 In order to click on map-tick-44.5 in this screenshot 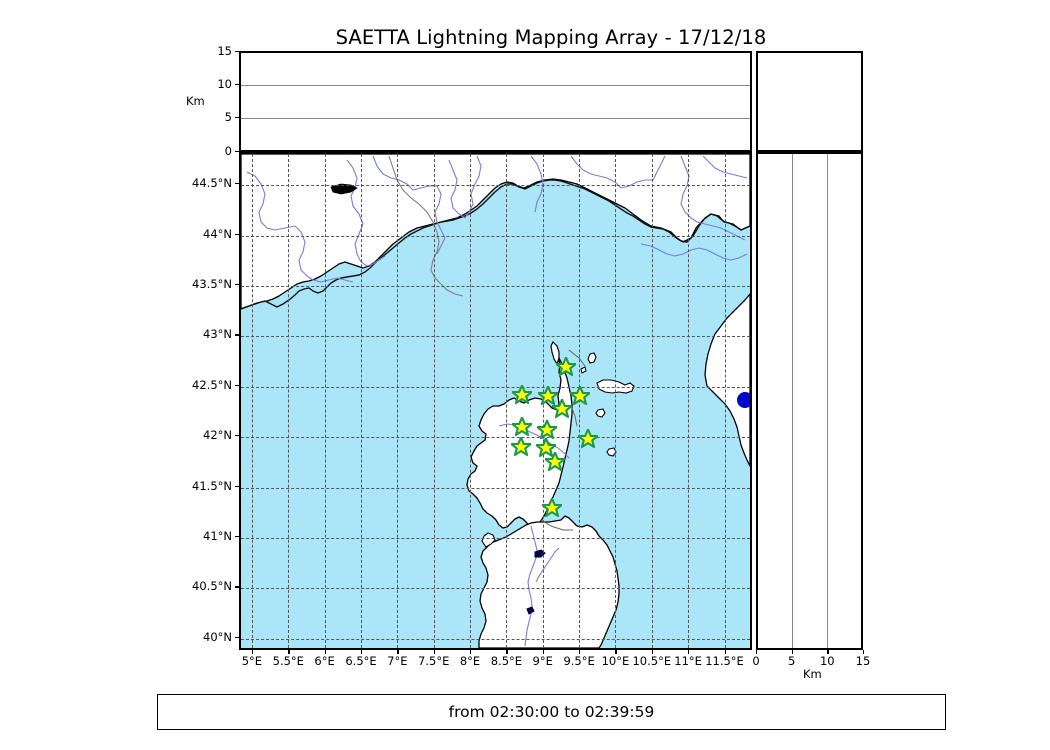, I will do `click(237, 184)`.